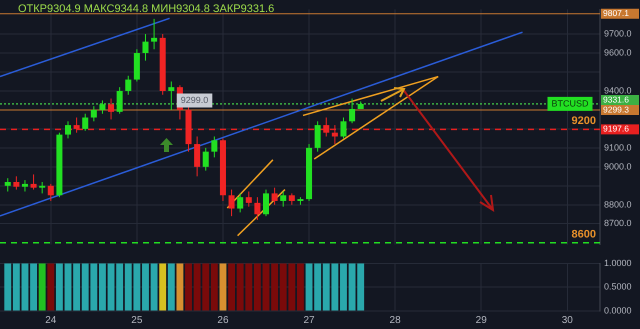  What do you see at coordinates (618, 287) in the screenshot?
I see `y-tick-label: 0.5000` at bounding box center [618, 287].